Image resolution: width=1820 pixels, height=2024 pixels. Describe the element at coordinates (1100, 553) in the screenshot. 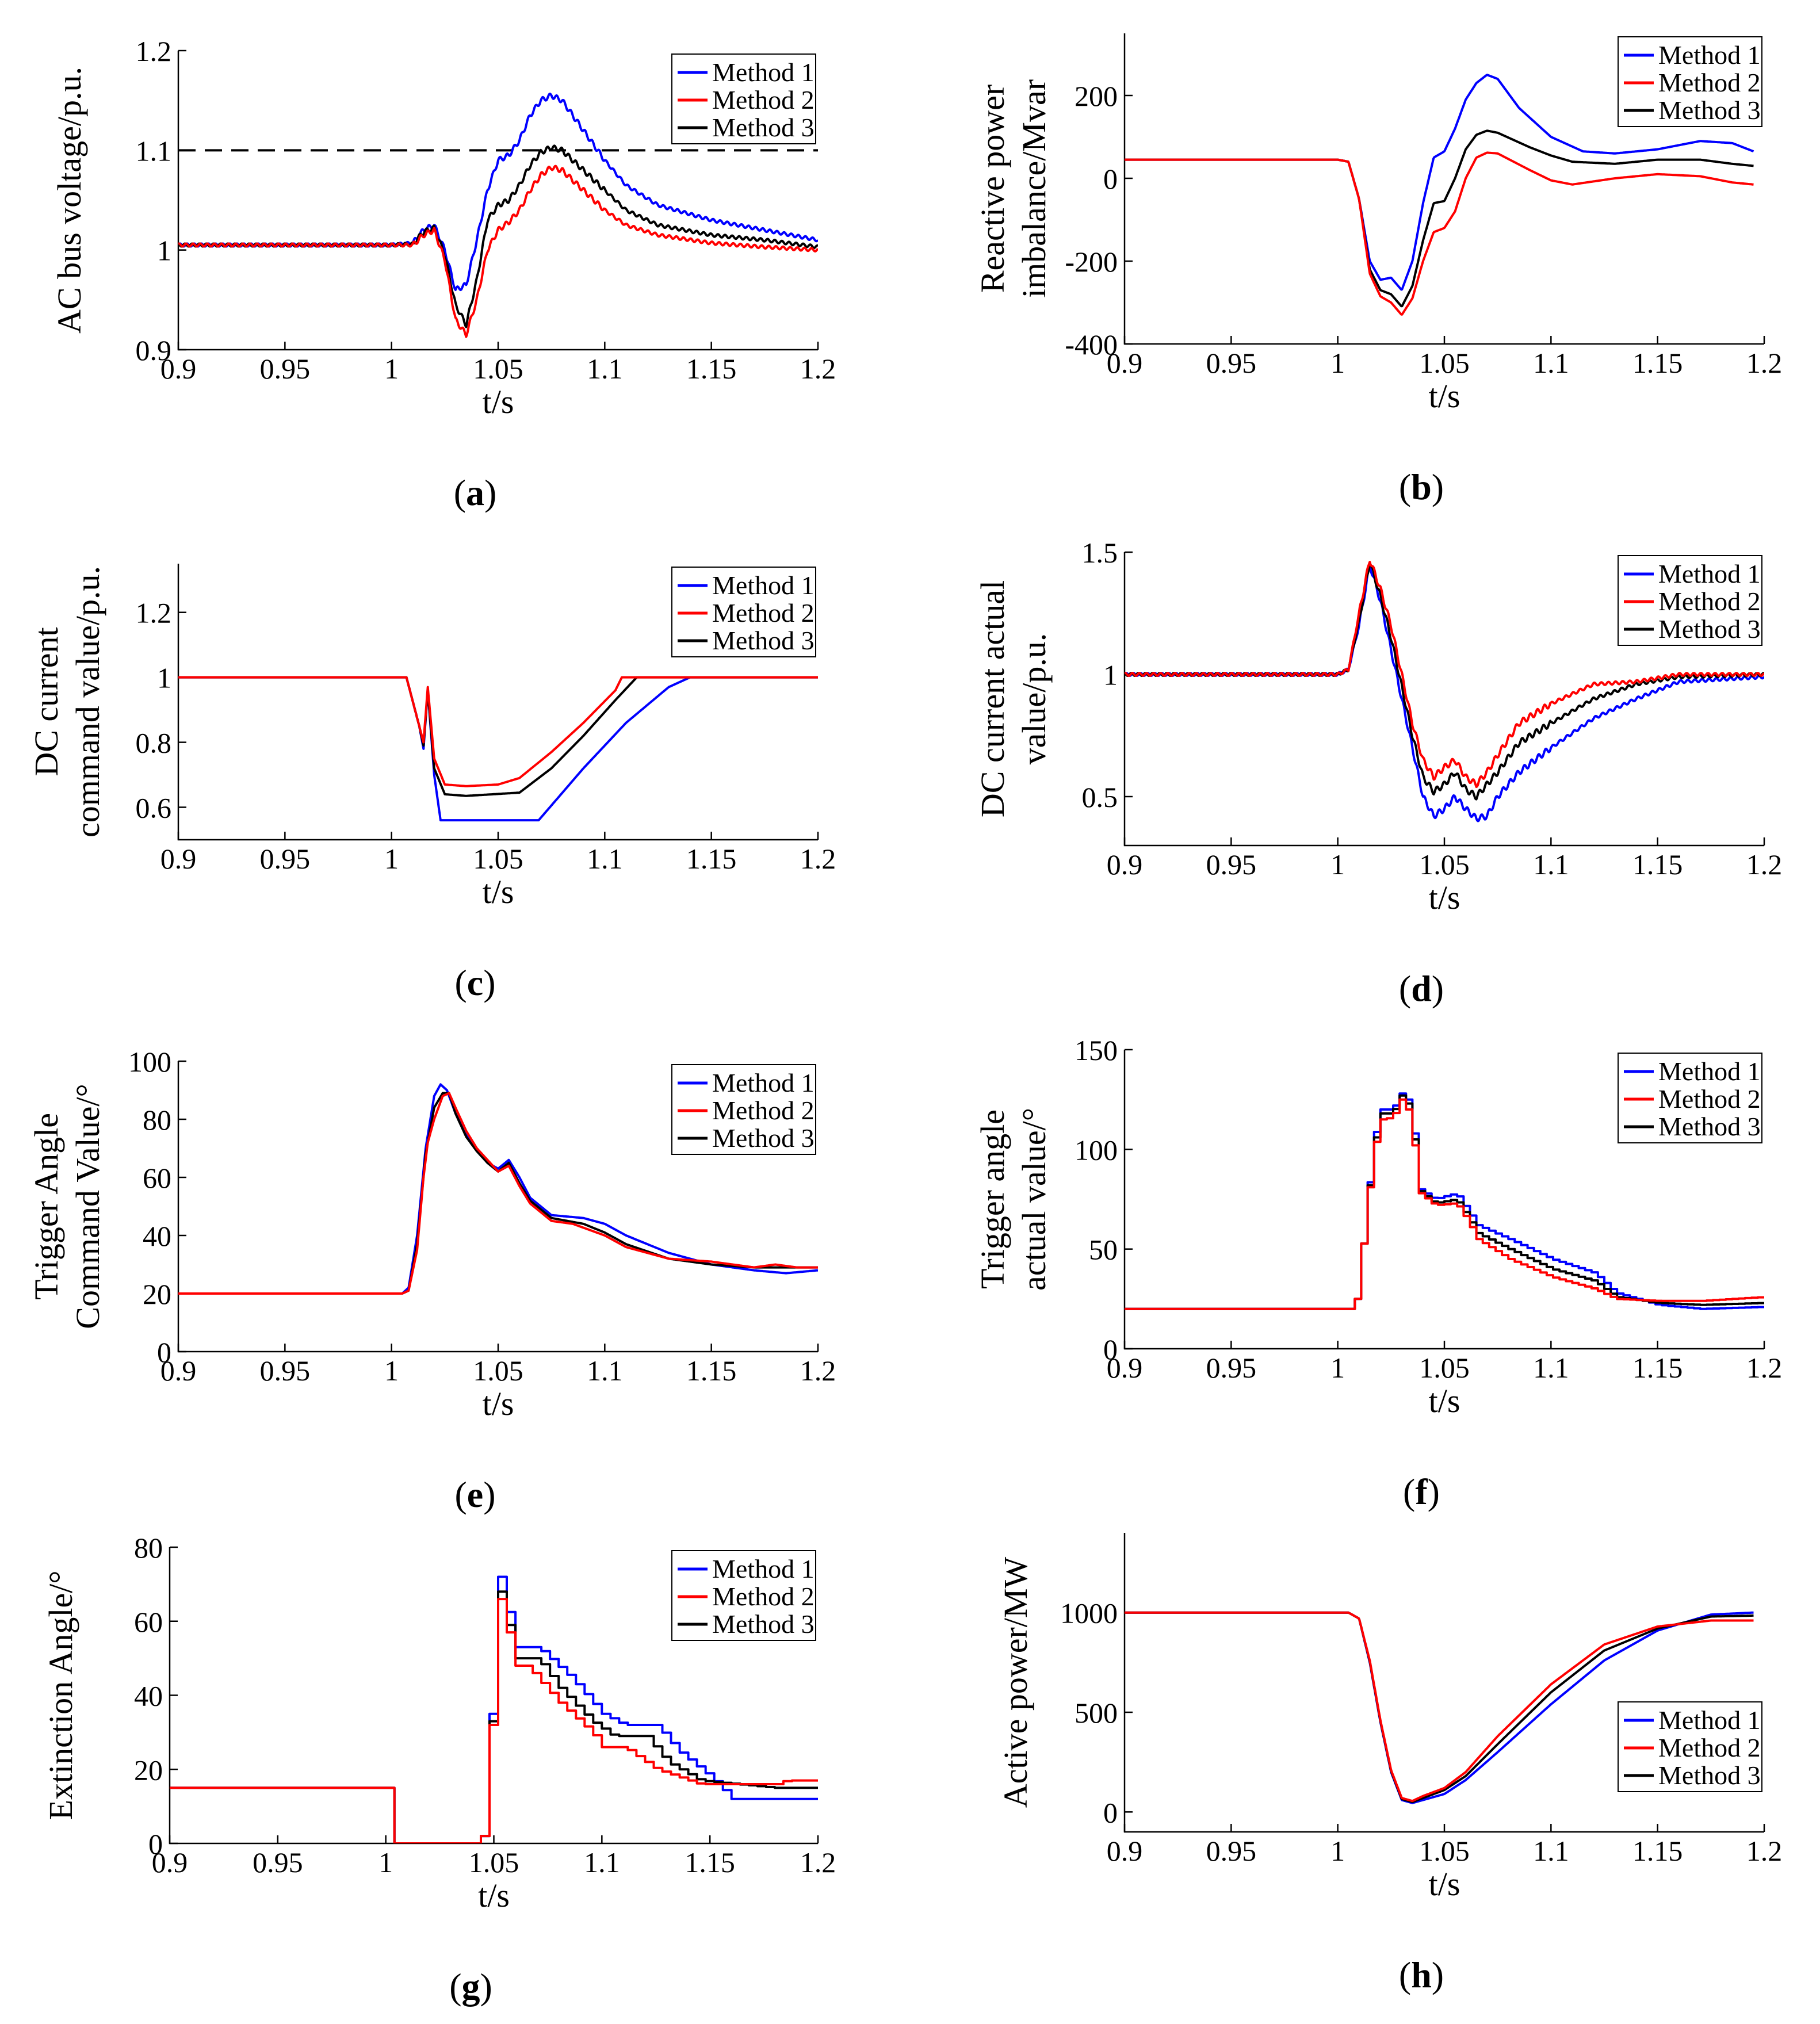

I see `y-tick-label: 1.5` at that location.